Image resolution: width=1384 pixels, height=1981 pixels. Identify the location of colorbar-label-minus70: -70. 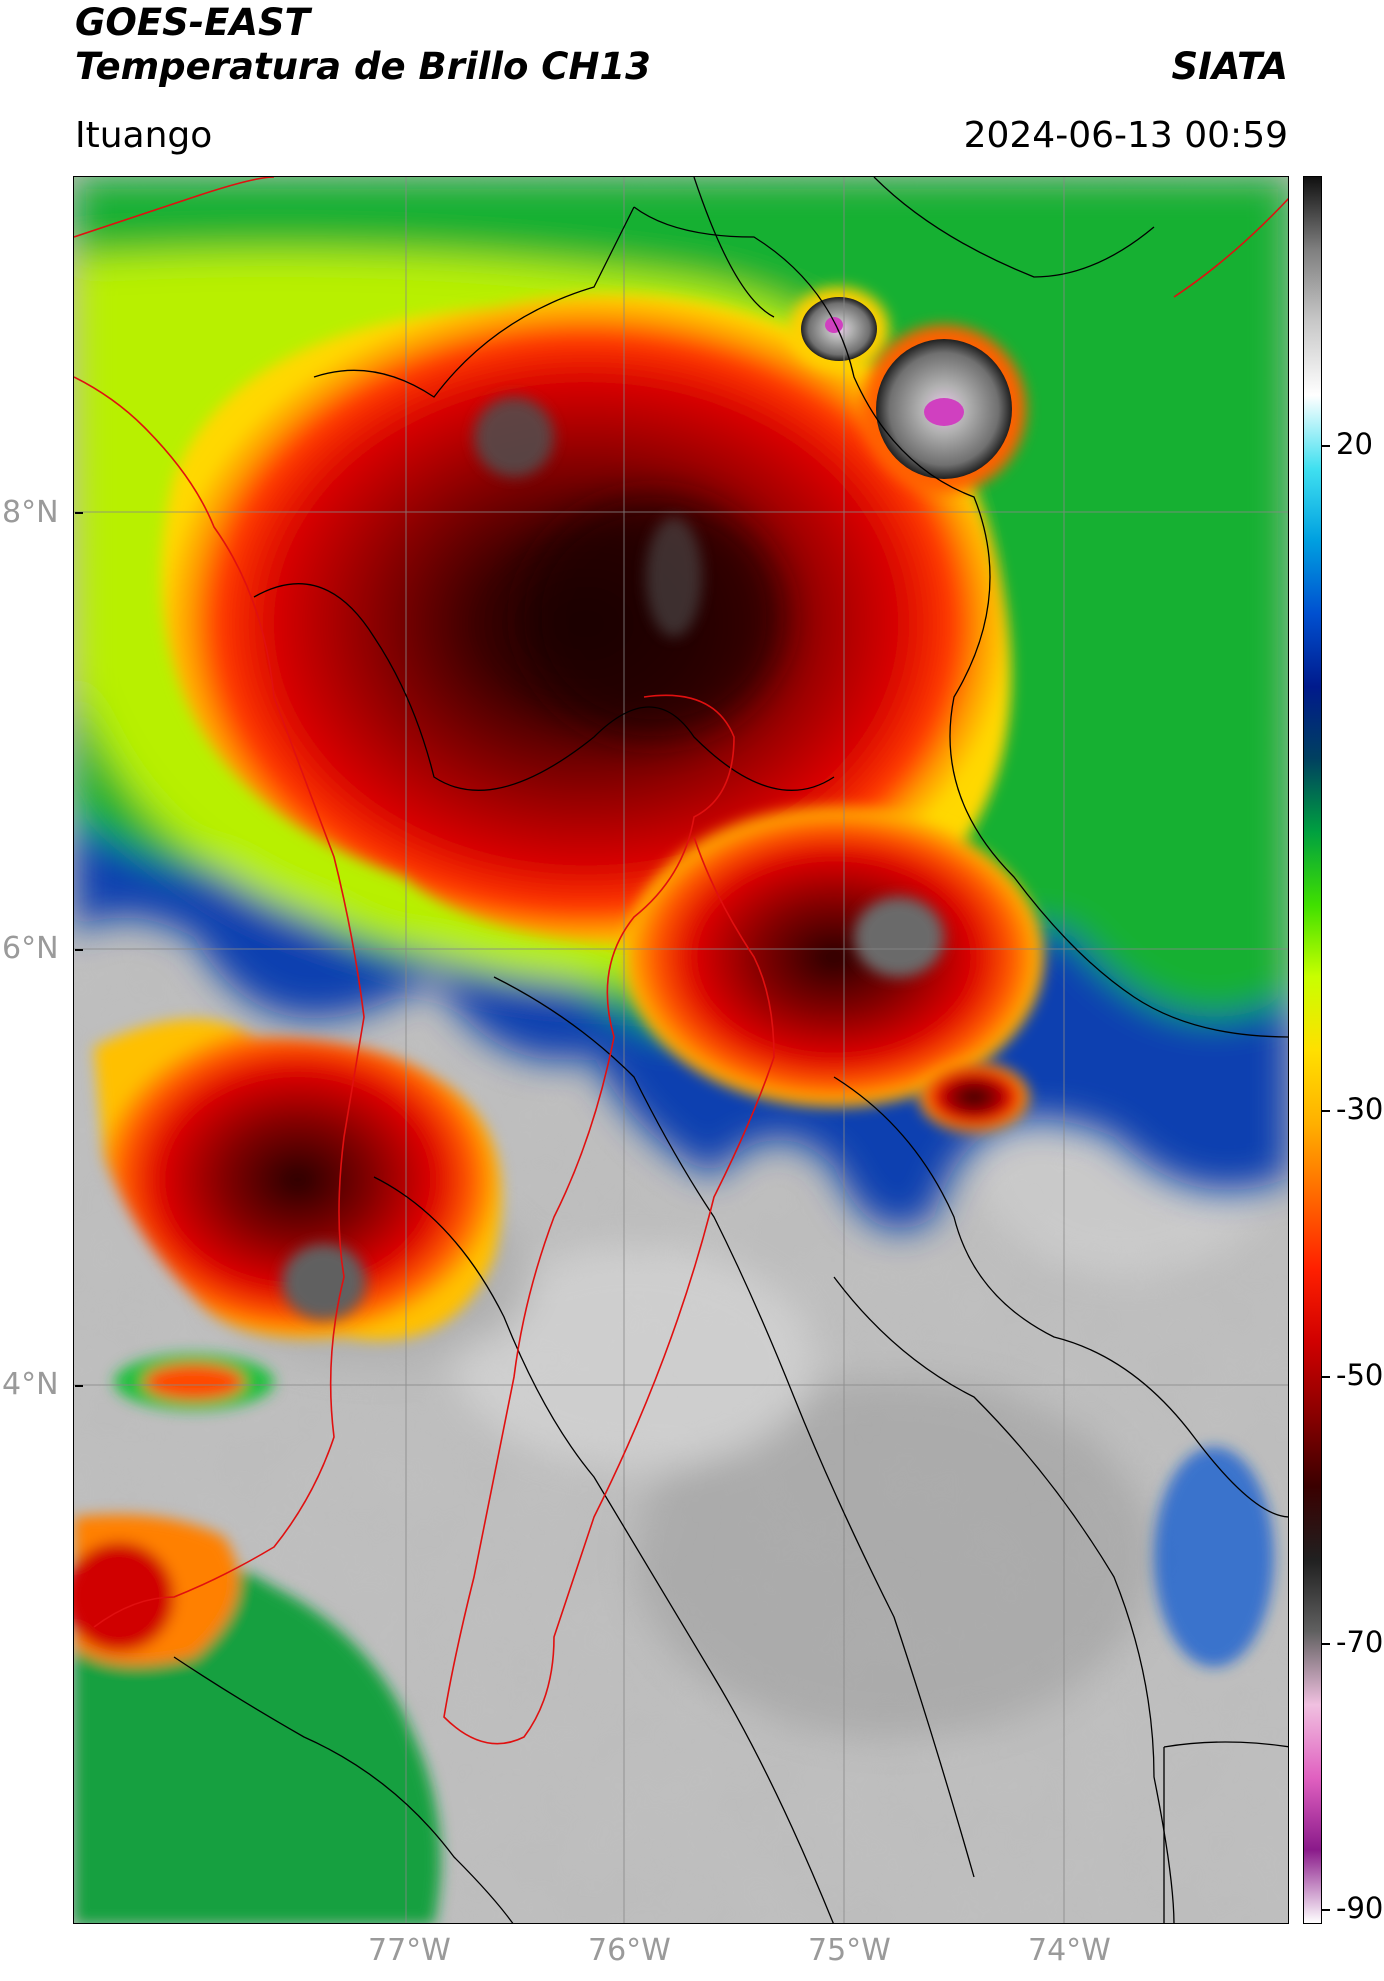
(1360, 1642).